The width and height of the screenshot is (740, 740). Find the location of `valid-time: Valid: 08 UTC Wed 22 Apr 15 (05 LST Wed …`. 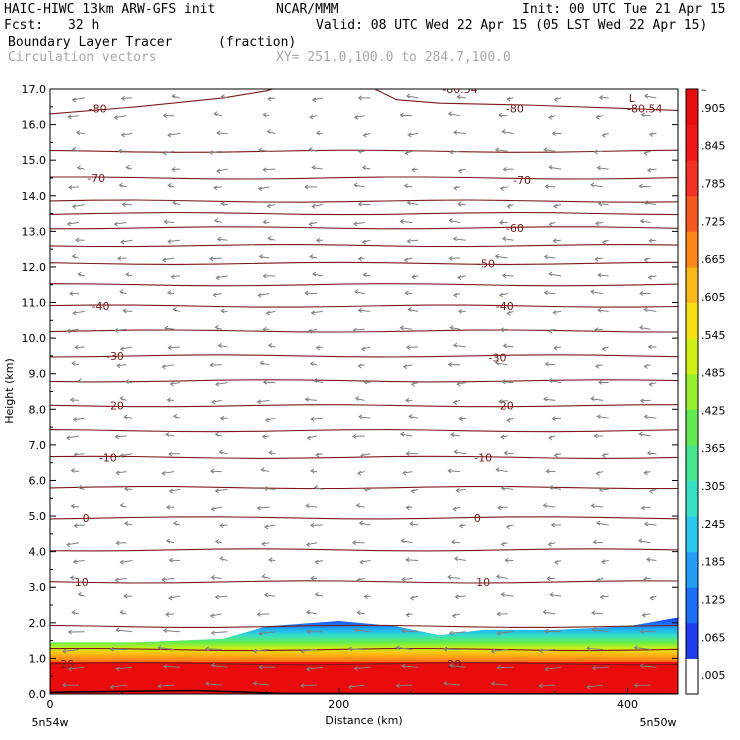

valid-time: Valid: 08 UTC Wed 22 Apr 15 (05 LST Wed … is located at coordinates (512, 25).